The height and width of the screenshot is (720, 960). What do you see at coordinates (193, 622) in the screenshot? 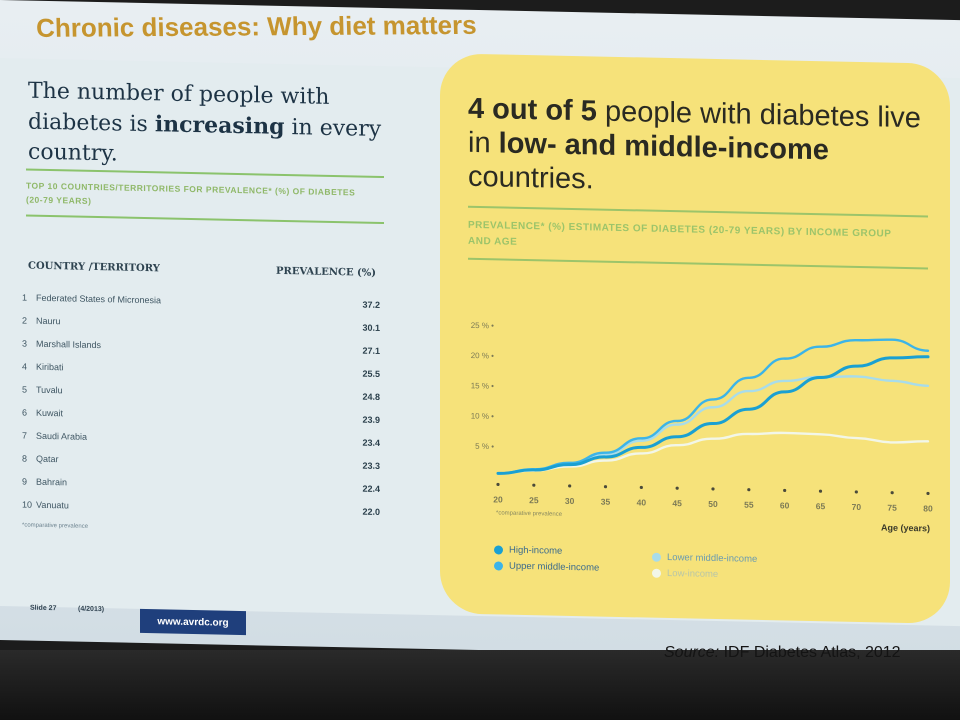
I see `website-link: www.avrdc.org` at bounding box center [193, 622].